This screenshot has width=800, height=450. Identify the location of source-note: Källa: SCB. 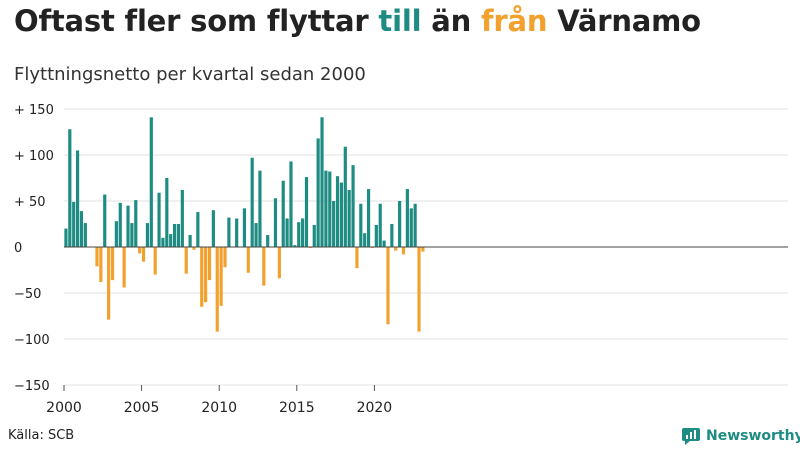
(41, 435).